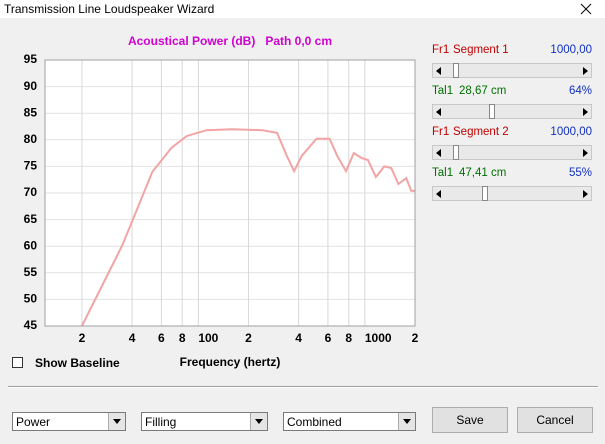 The width and height of the screenshot is (605, 444). What do you see at coordinates (580, 173) in the screenshot?
I see `row-value: 55%` at bounding box center [580, 173].